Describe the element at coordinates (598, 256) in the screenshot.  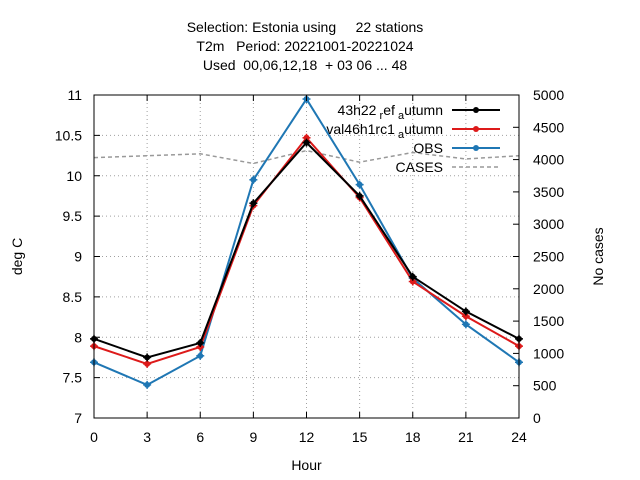
I see `y2-axis-label: No cases` at that location.